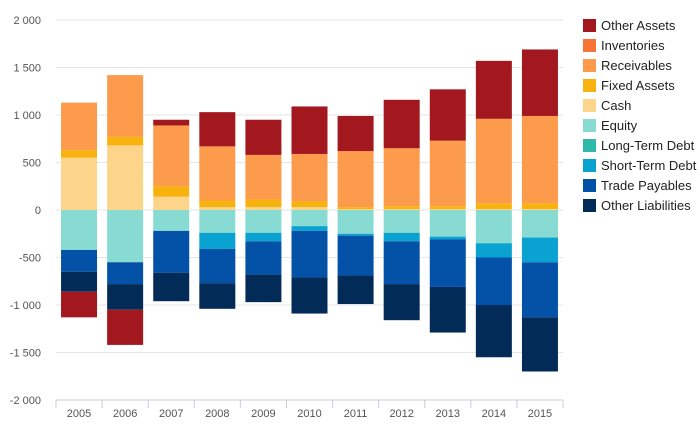  I want to click on y-tick-label: -500, so click(30, 259).